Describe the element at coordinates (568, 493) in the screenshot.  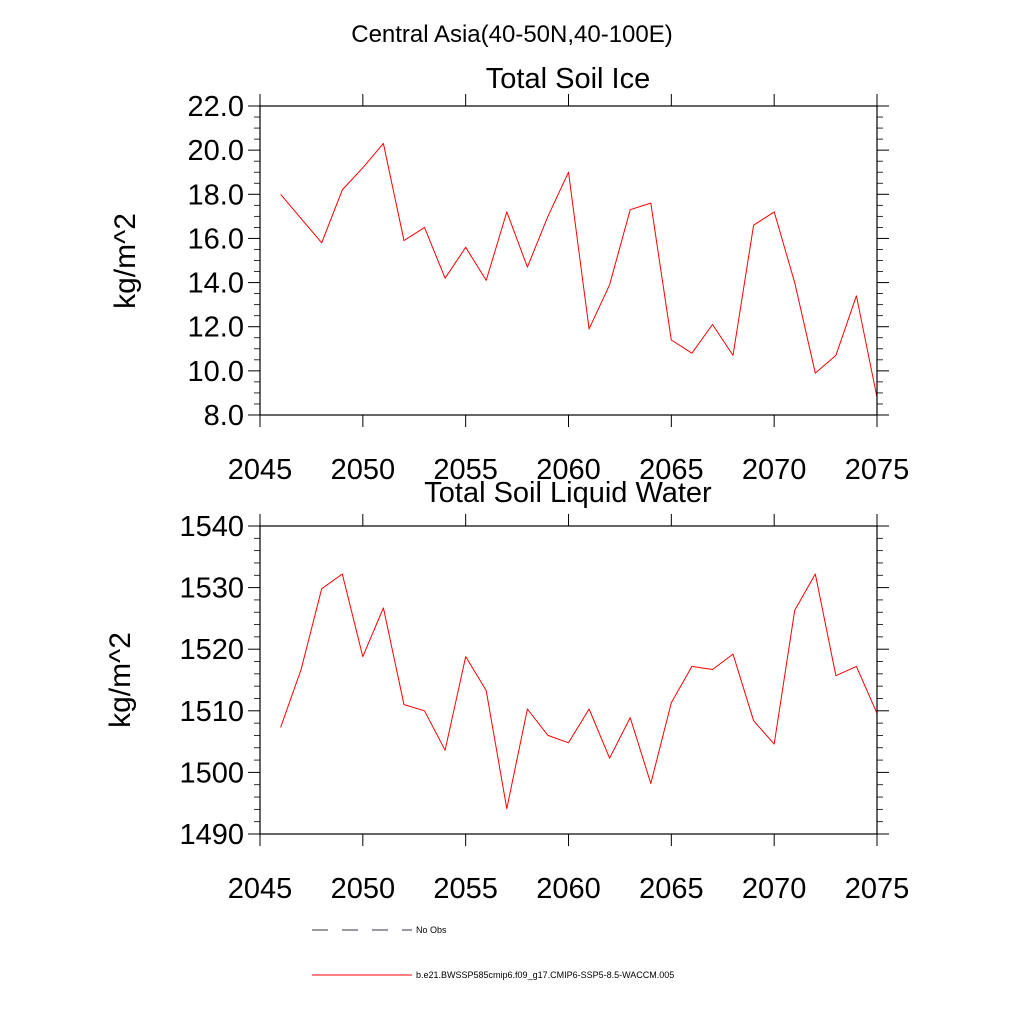
I see `panel-title: Total Soil Liquid Water` at that location.